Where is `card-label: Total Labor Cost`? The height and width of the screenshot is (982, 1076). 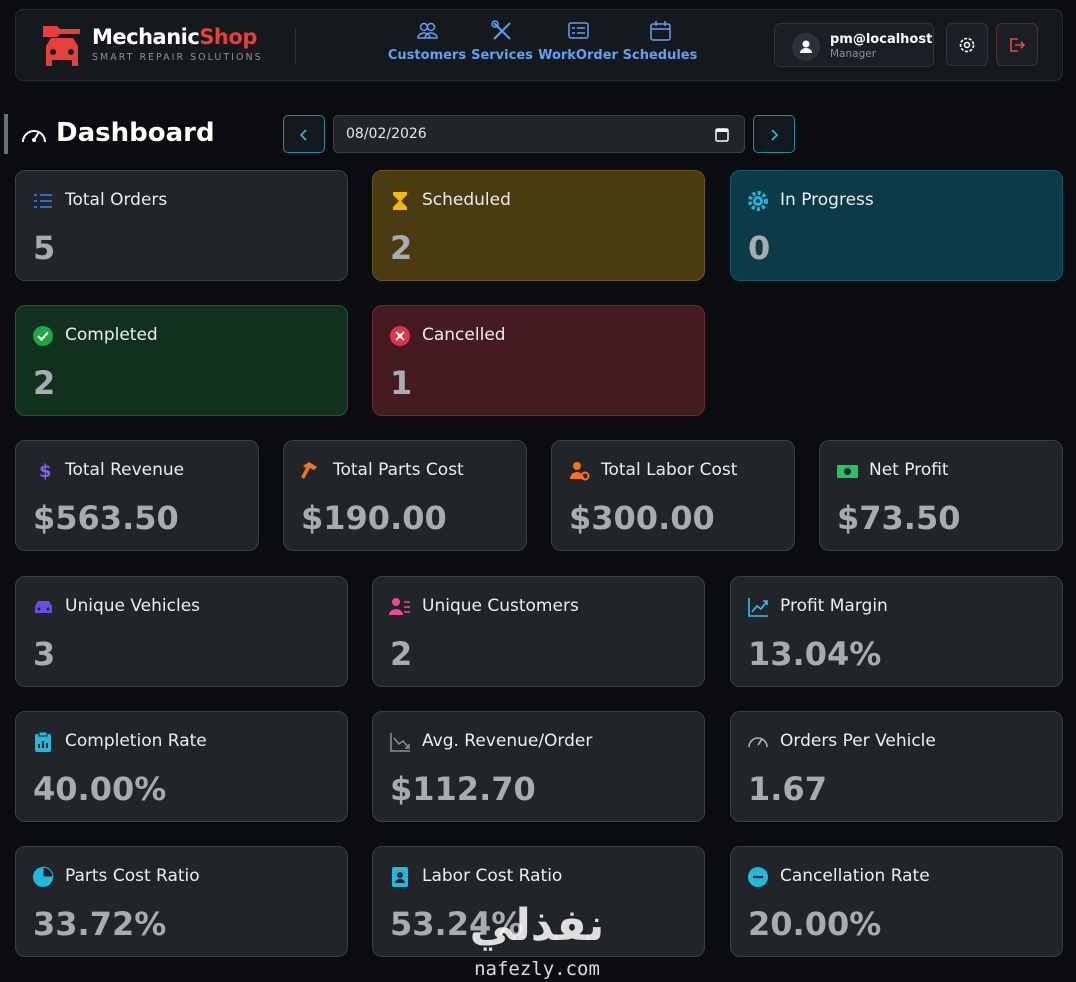
card-label: Total Labor Cost is located at coordinates (669, 470).